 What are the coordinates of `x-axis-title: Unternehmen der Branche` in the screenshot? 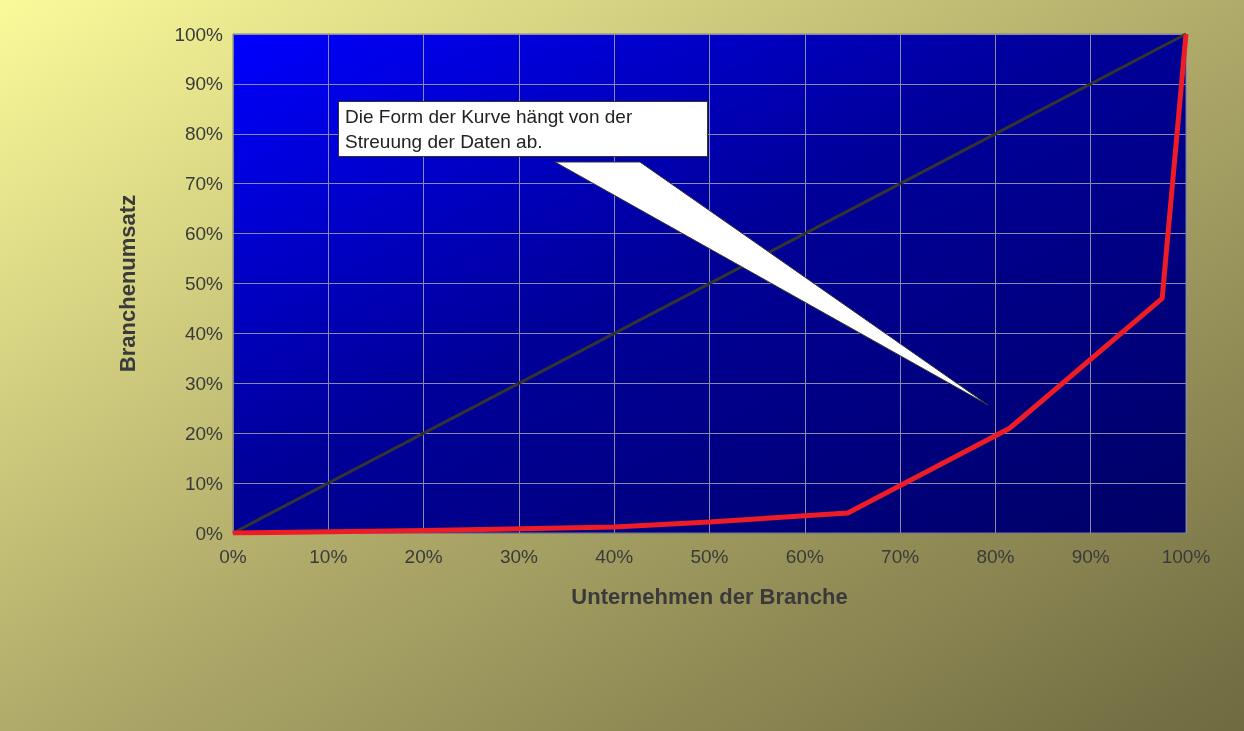 It's located at (709, 596).